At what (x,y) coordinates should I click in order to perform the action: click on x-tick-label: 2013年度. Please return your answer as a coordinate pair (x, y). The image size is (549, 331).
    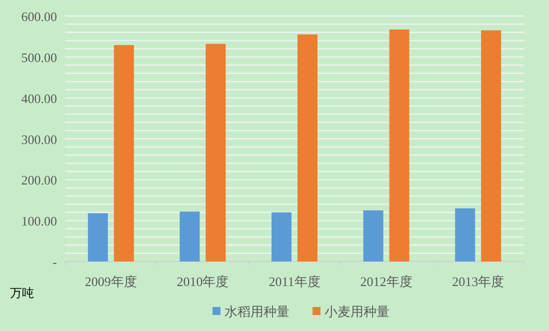
    Looking at the image, I should click on (478, 281).